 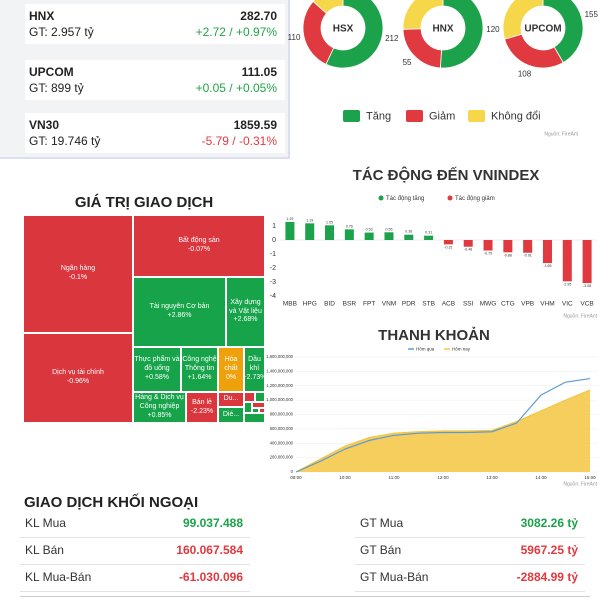 I want to click on y-tick-label: 1,200,000,000, so click(x=279, y=385).